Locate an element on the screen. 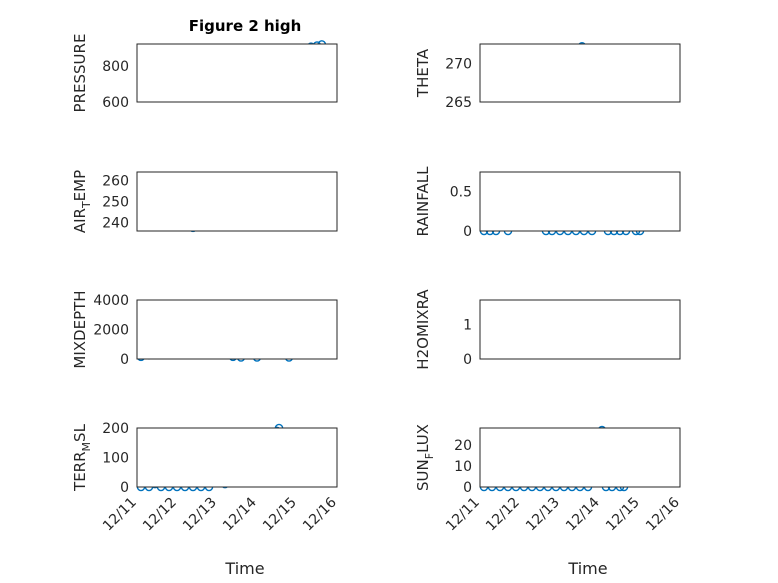 The image size is (778, 583). y-tick-label: 0.5 is located at coordinates (461, 193).